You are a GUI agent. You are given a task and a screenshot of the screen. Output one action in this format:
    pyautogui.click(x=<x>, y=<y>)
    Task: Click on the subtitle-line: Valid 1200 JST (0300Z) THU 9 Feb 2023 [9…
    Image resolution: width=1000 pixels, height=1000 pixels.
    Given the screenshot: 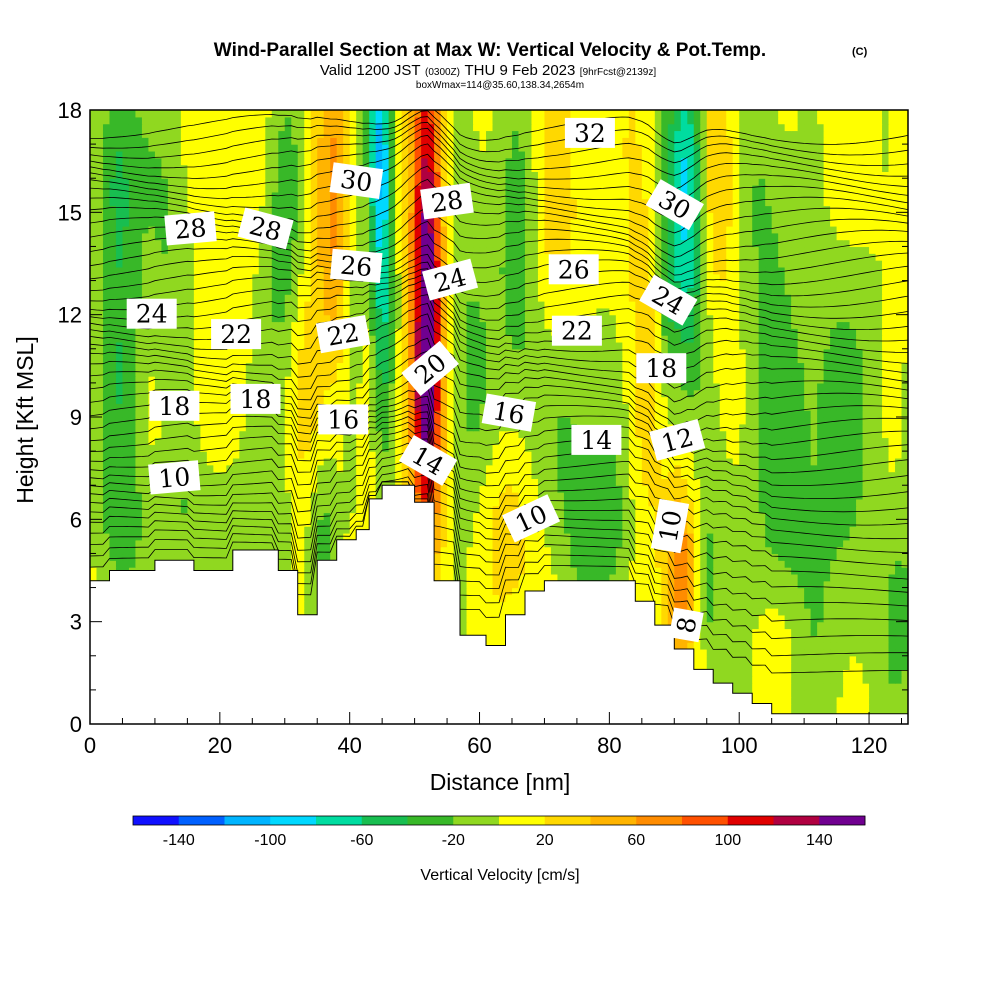 What is the action you would take?
    pyautogui.click(x=488, y=70)
    